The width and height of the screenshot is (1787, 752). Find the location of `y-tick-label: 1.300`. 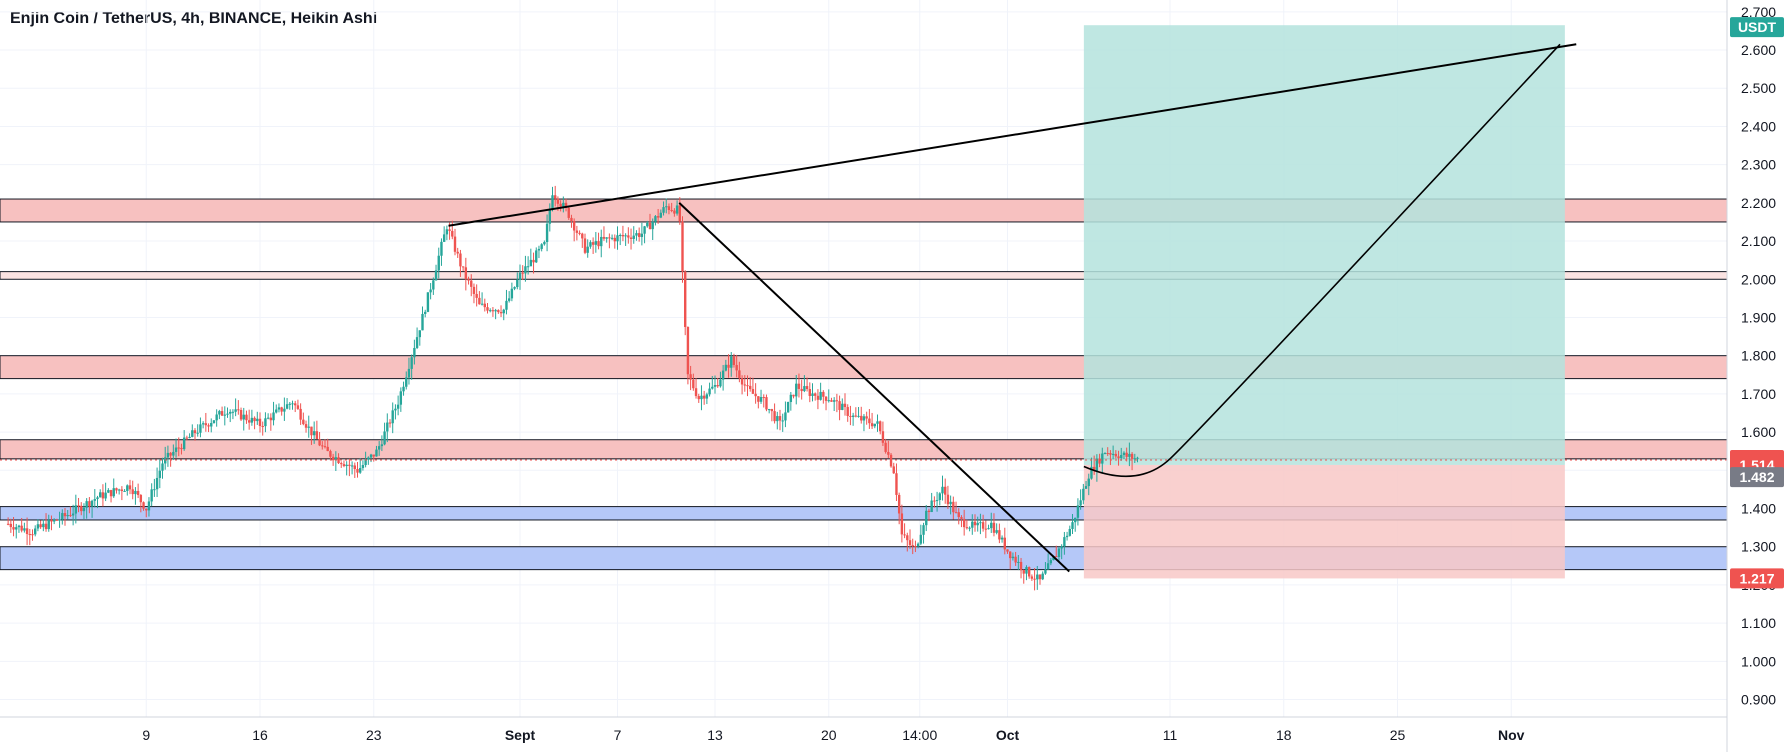

y-tick-label: 1.300 is located at coordinates (1758, 547).